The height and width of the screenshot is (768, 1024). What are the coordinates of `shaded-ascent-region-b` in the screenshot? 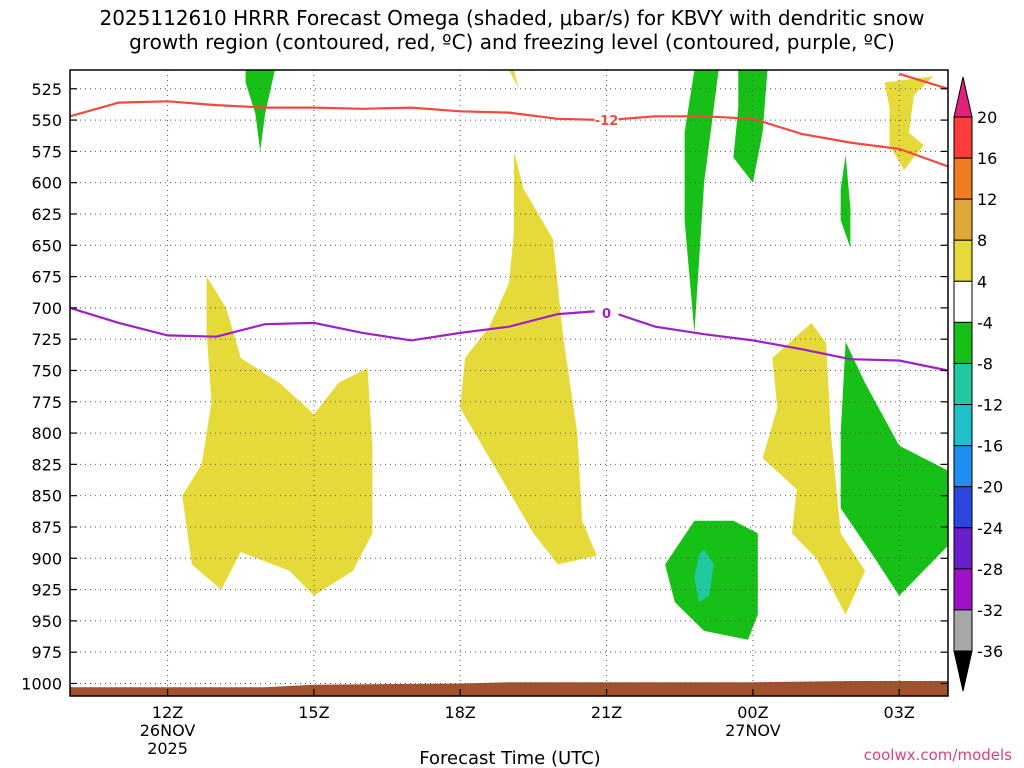 It's located at (528, 358).